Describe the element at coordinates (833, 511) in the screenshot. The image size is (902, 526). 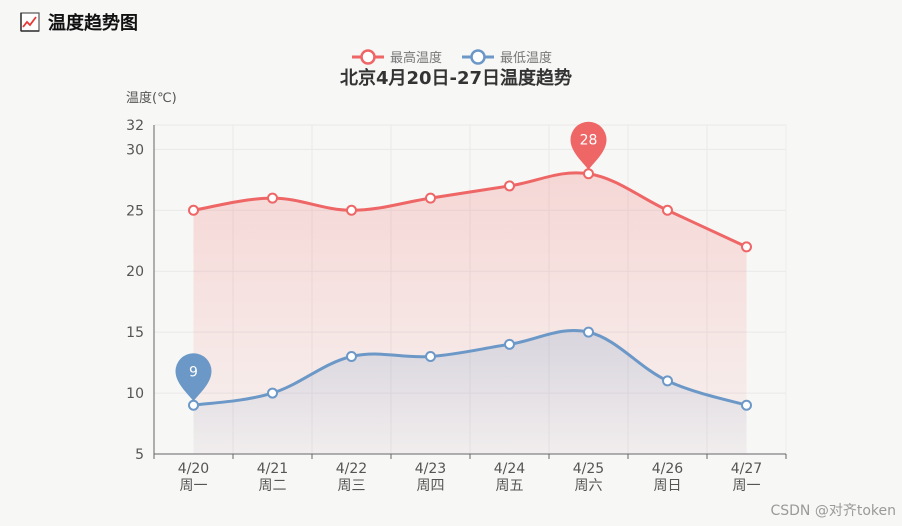
I see `watermark: CSDN @对齐token` at that location.